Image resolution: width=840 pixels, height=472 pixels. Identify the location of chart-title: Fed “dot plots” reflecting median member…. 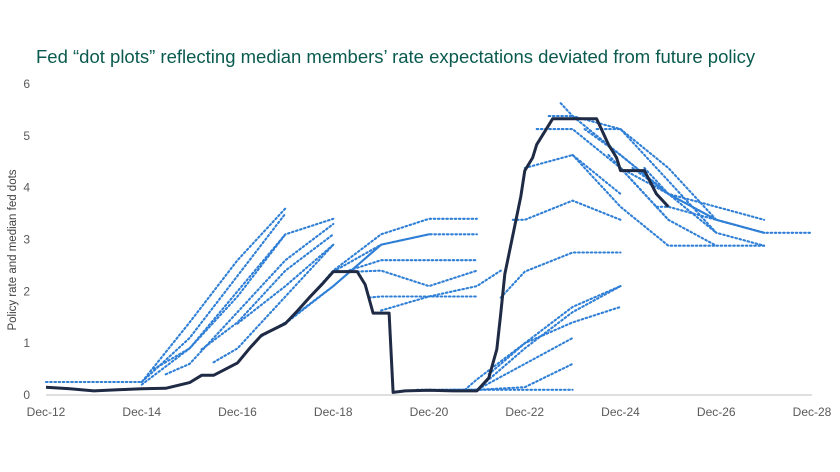
(396, 56).